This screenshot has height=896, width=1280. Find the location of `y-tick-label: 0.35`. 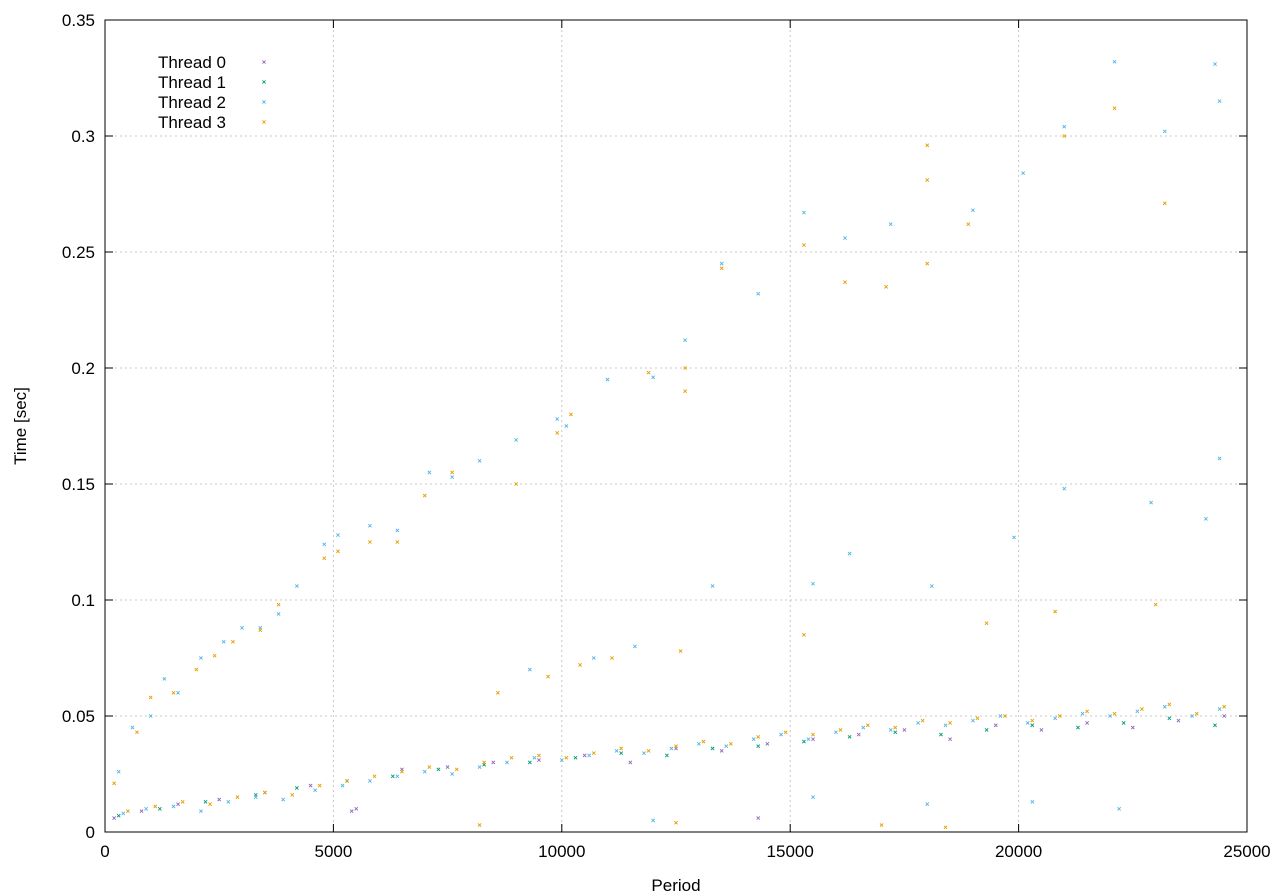

y-tick-label: 0.35 is located at coordinates (78, 20).